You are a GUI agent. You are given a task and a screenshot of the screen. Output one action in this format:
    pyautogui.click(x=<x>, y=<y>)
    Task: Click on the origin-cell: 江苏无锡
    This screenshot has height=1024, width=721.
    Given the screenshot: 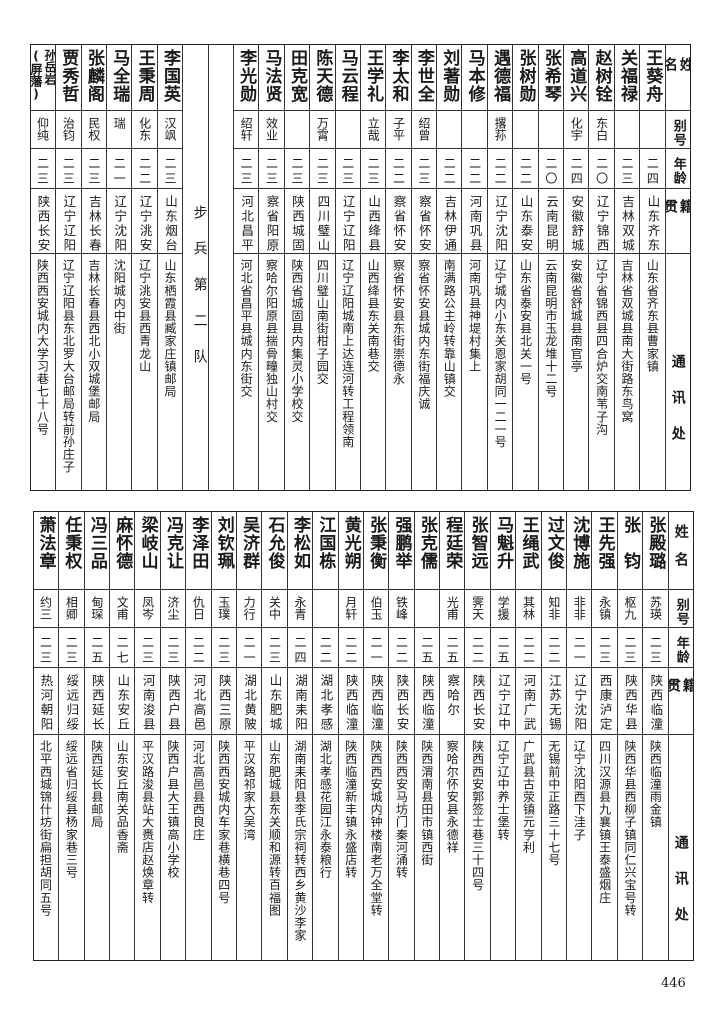 What is the action you would take?
    pyautogui.click(x=554, y=701)
    